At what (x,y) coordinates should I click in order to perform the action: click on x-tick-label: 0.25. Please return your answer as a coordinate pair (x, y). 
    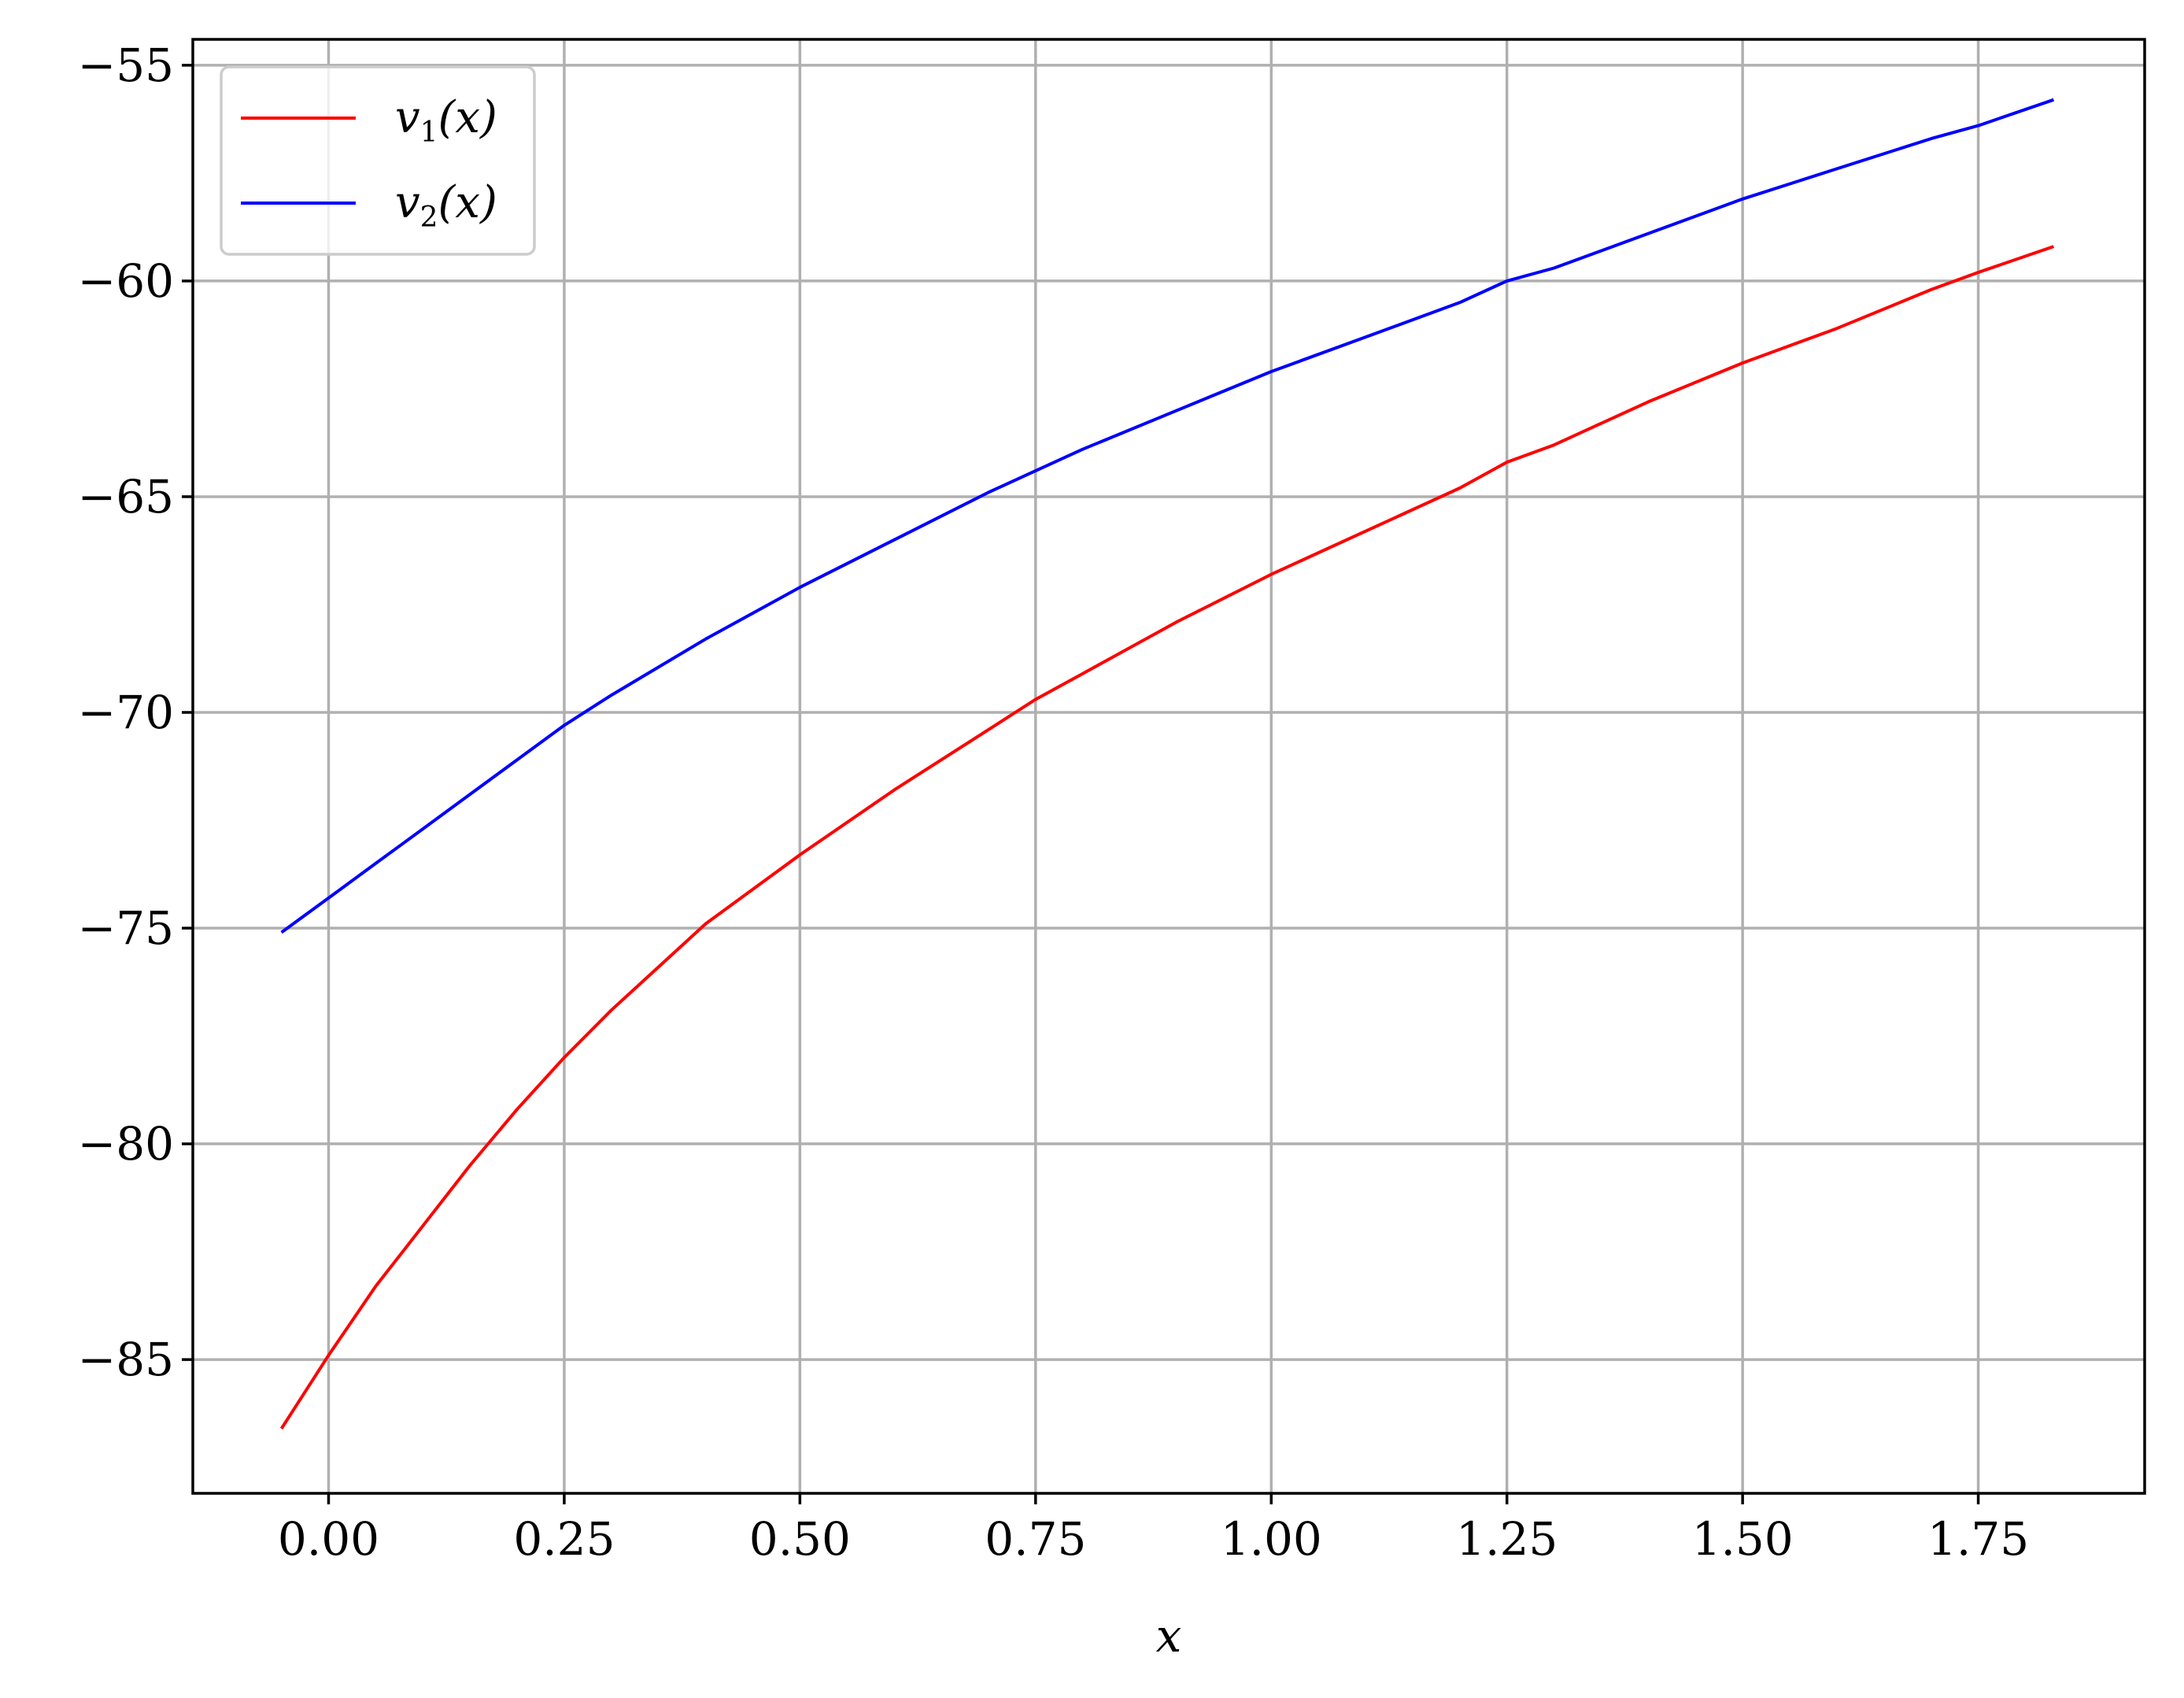
    Looking at the image, I should click on (564, 1539).